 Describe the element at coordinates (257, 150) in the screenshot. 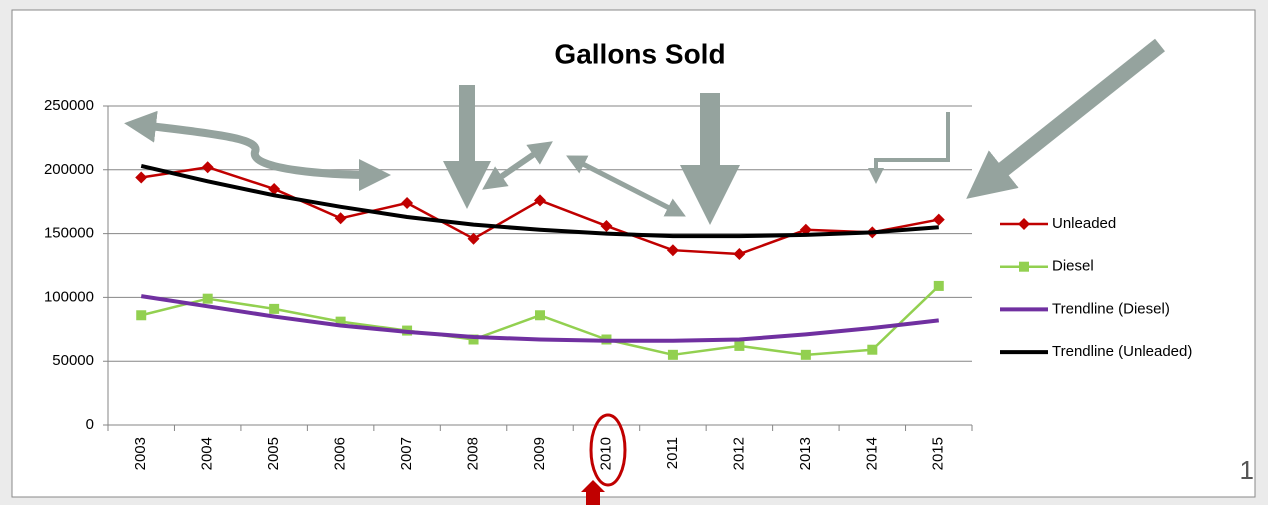

I see `curved-arrow` at that location.